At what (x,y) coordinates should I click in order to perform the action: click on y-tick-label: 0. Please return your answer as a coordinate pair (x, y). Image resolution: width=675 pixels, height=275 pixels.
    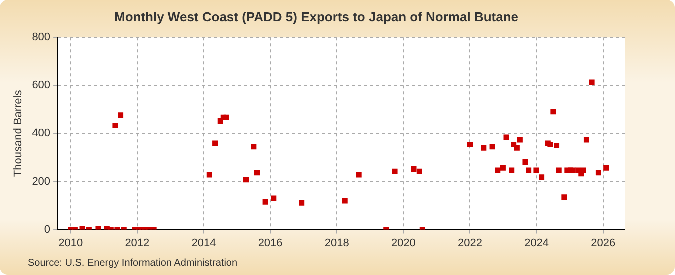
    Looking at the image, I should click on (47, 230).